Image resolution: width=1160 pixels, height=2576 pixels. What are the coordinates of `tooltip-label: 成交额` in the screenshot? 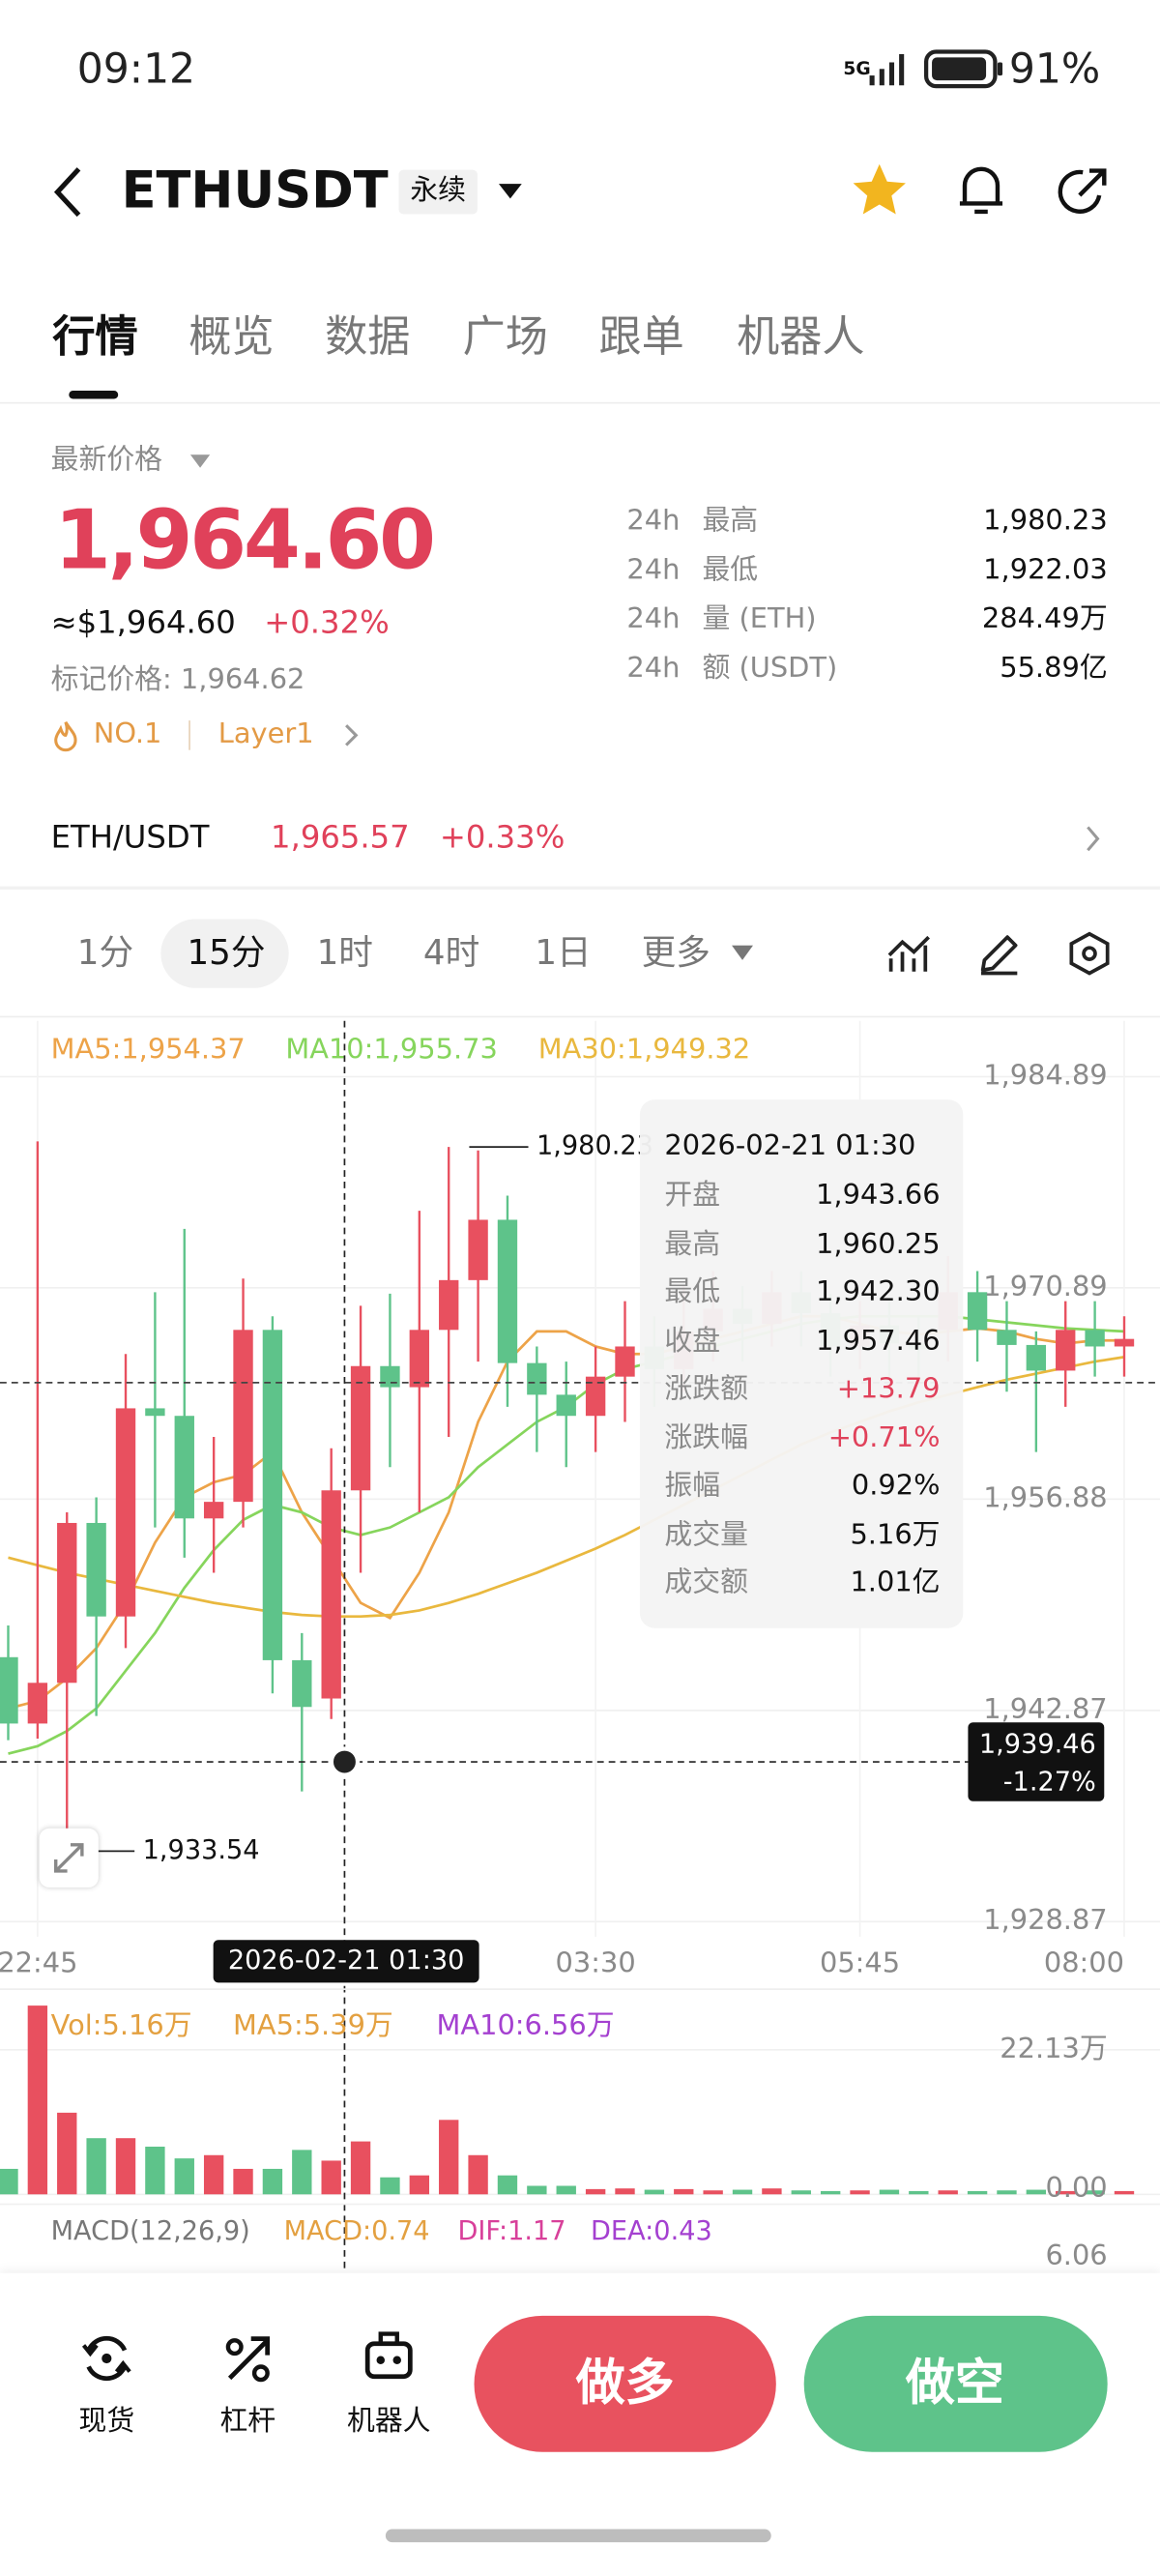 It's located at (706, 1583).